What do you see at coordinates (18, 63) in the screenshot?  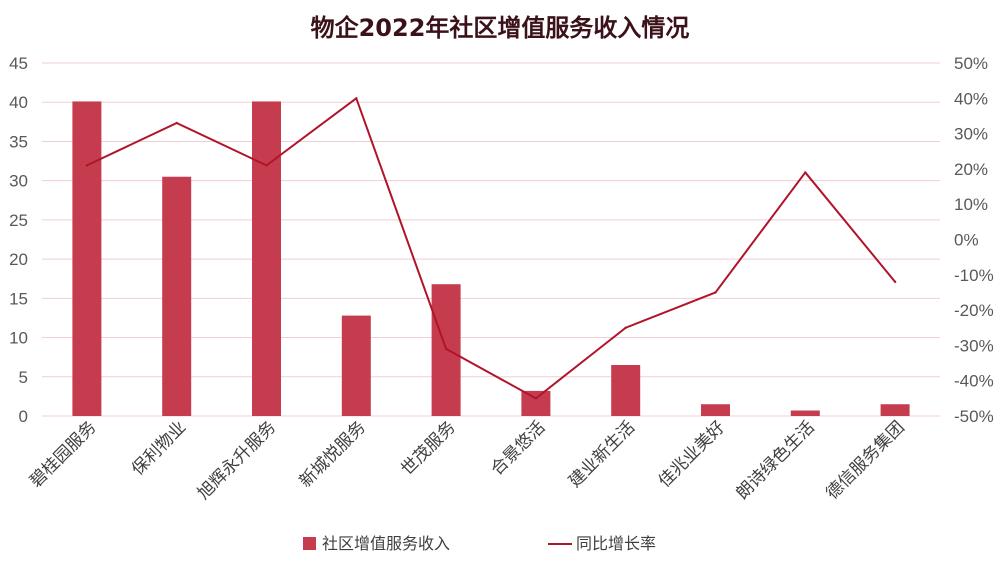 I see `left-tick-label: 45` at bounding box center [18, 63].